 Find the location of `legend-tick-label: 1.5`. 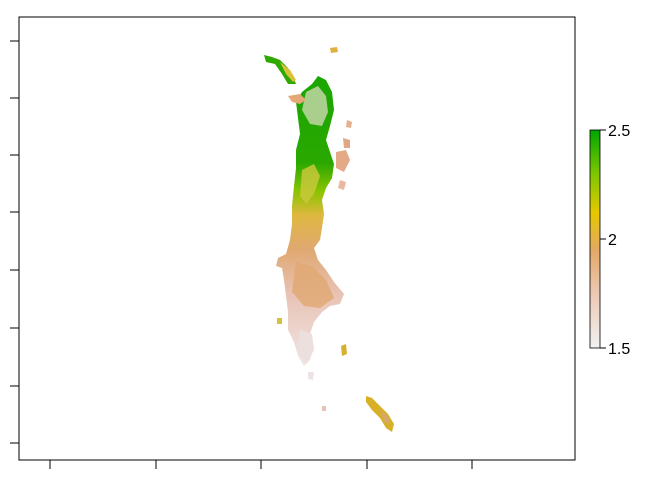

legend-tick-label: 1.5 is located at coordinates (619, 349).